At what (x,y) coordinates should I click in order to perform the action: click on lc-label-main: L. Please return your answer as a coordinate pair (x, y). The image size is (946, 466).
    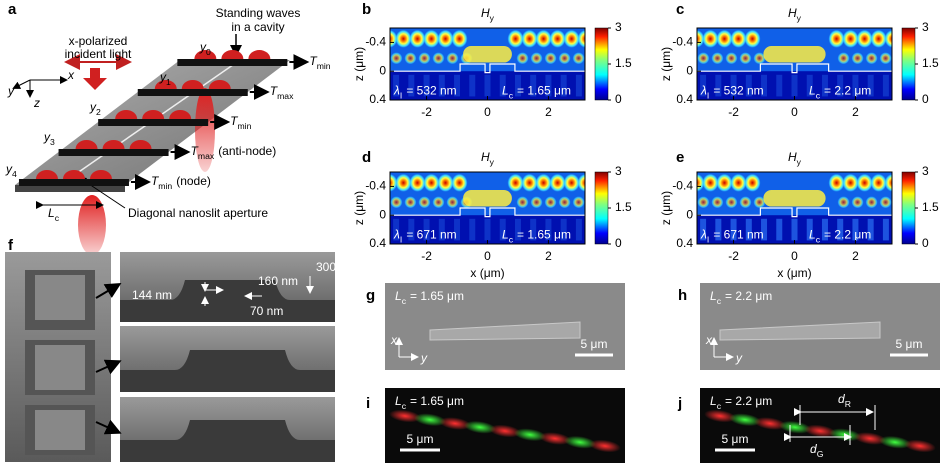
    Looking at the image, I should click on (51, 213).